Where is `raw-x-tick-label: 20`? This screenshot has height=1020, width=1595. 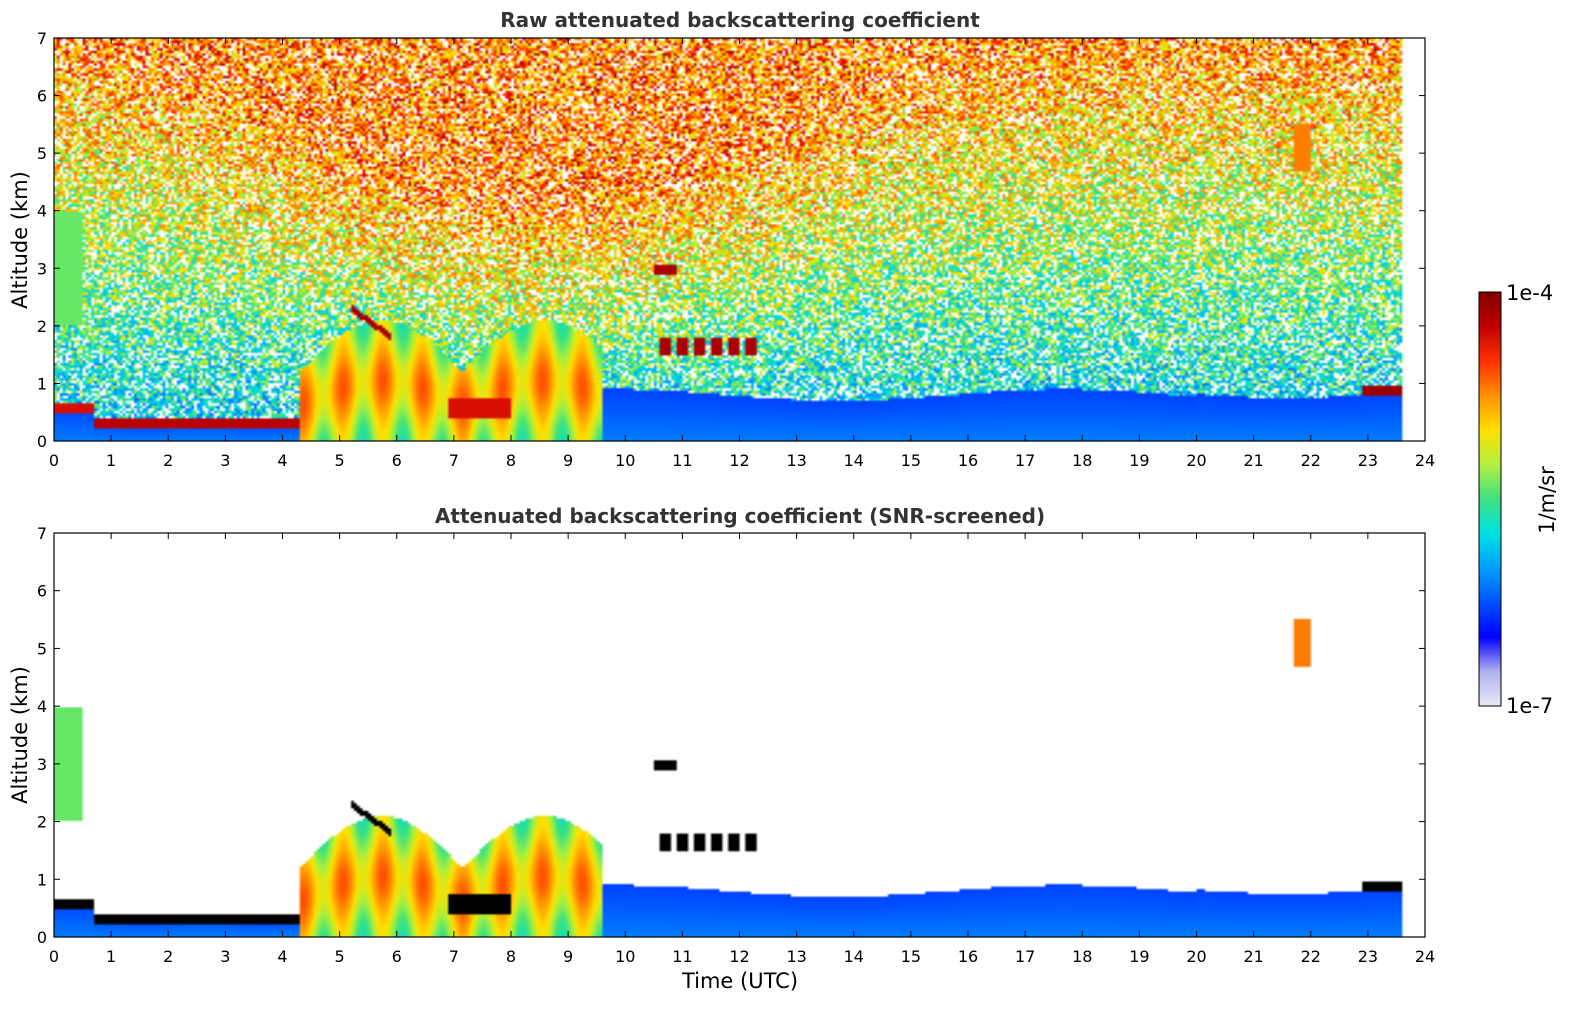 raw-x-tick-label: 20 is located at coordinates (1196, 460).